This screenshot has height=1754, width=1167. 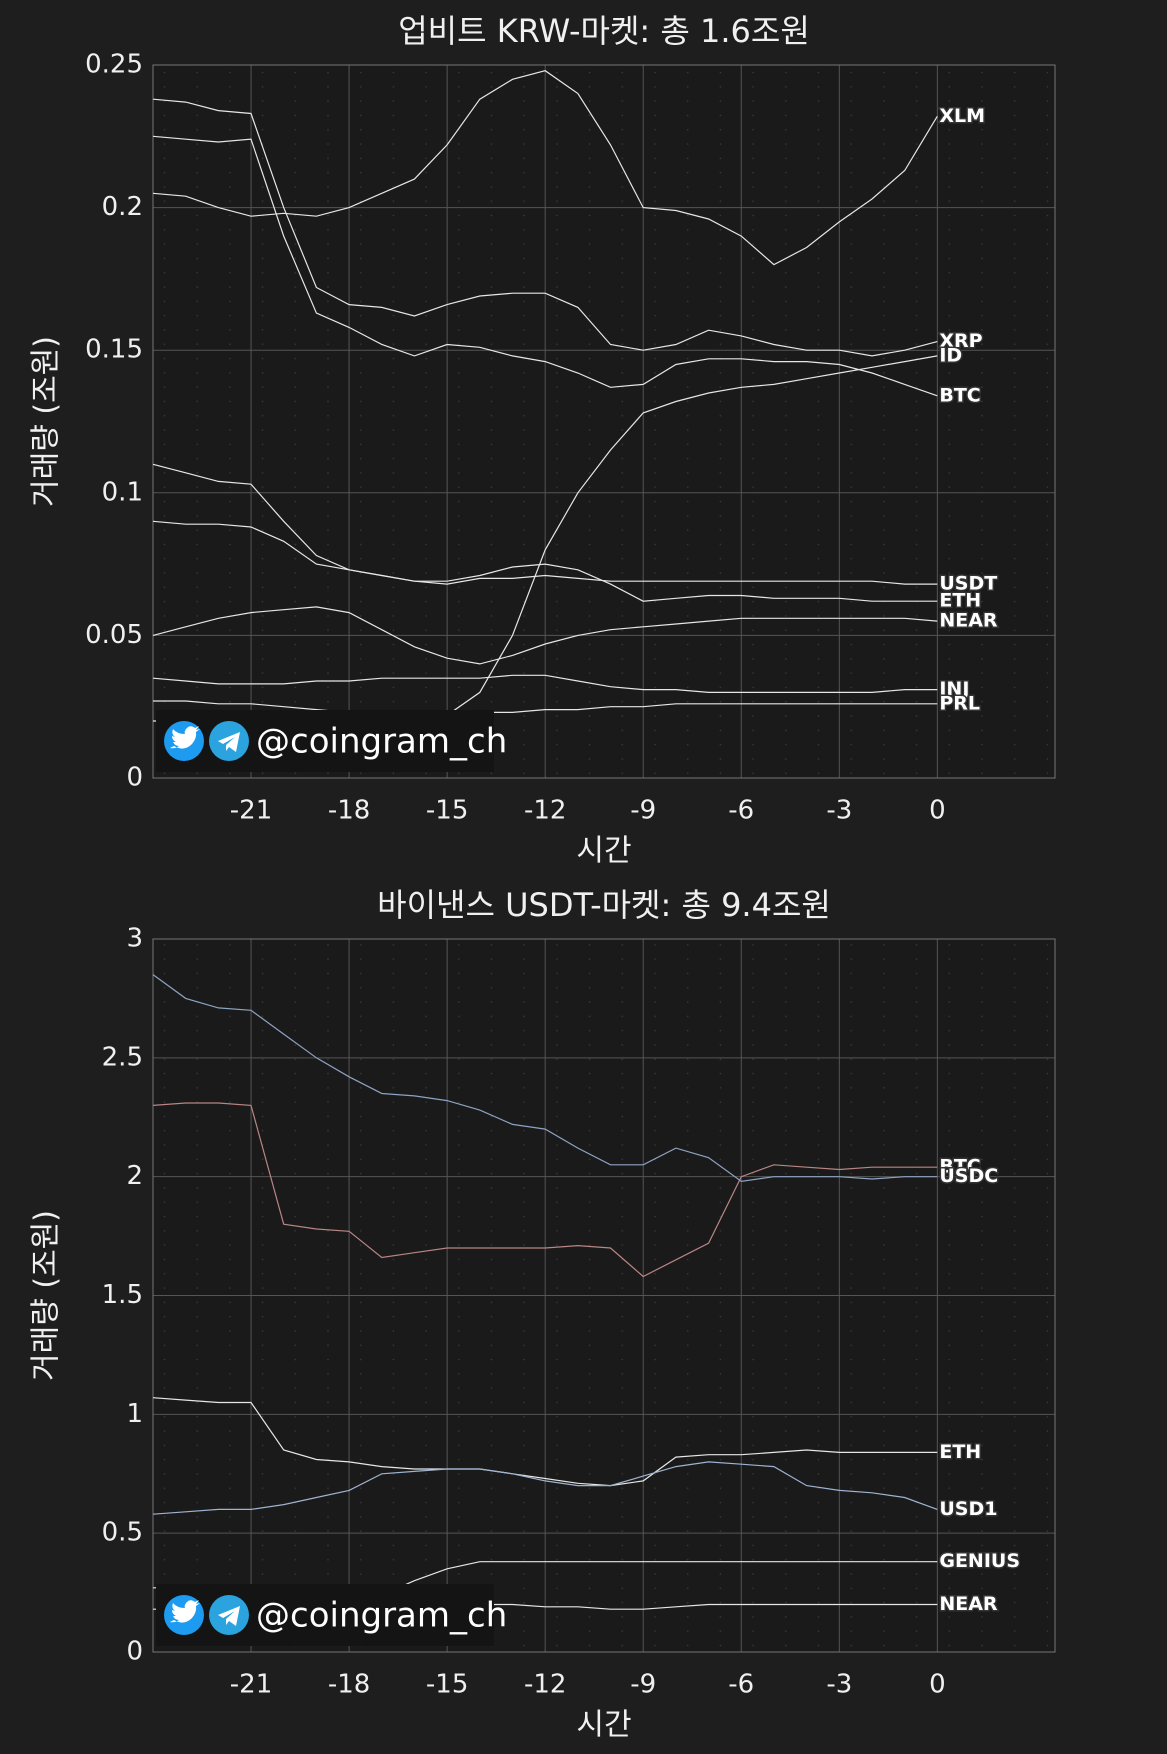 I want to click on series-label: INJ, so click(x=954, y=689).